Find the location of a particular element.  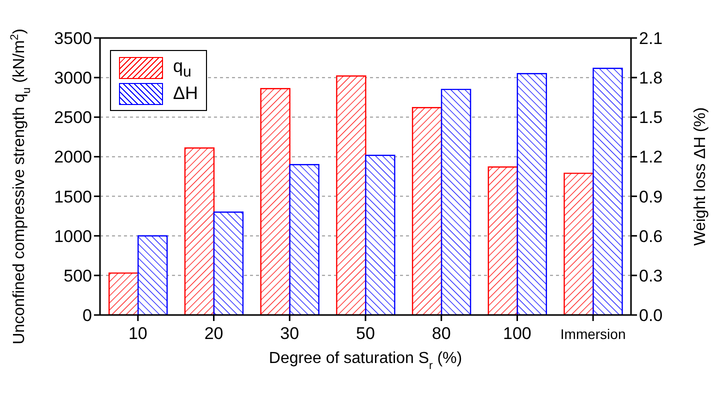

y2-tick-label: 1.5 is located at coordinates (651, 118).